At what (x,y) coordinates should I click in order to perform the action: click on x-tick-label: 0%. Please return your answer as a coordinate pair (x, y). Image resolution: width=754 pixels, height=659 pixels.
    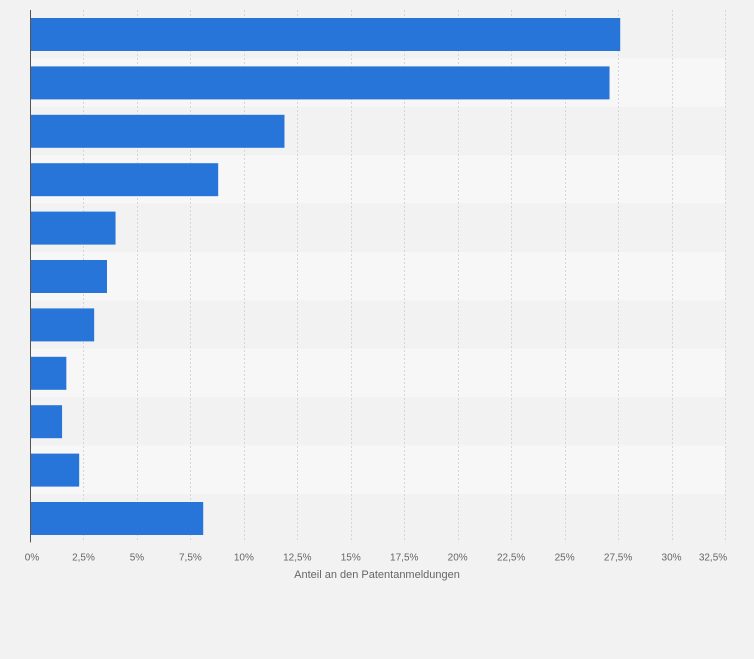
    Looking at the image, I should click on (32, 557).